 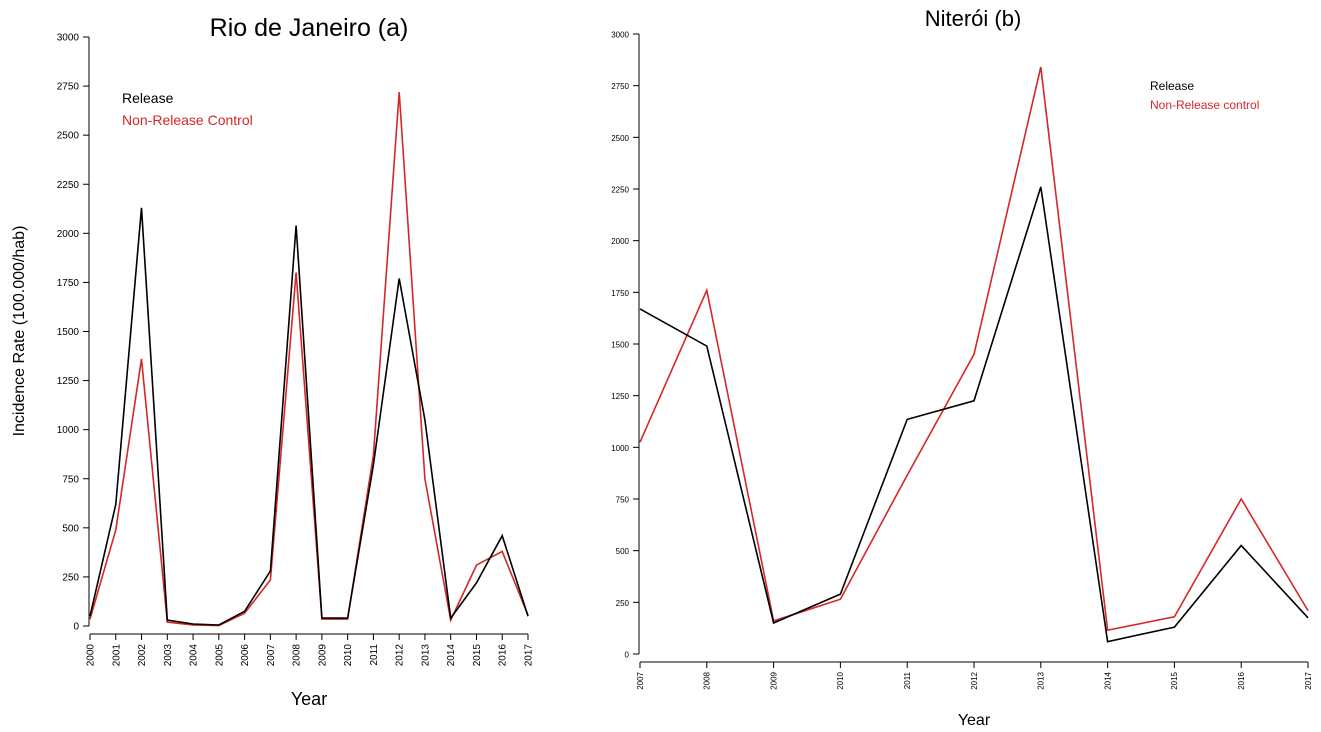 I want to click on rio-x-tick-label: 2004, so click(x=194, y=655).